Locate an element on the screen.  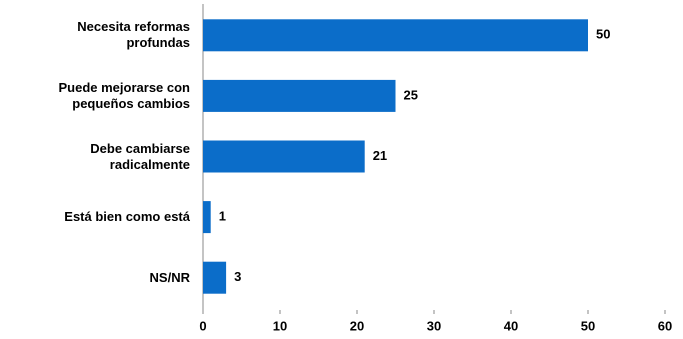
value-label: 1 is located at coordinates (222, 216).